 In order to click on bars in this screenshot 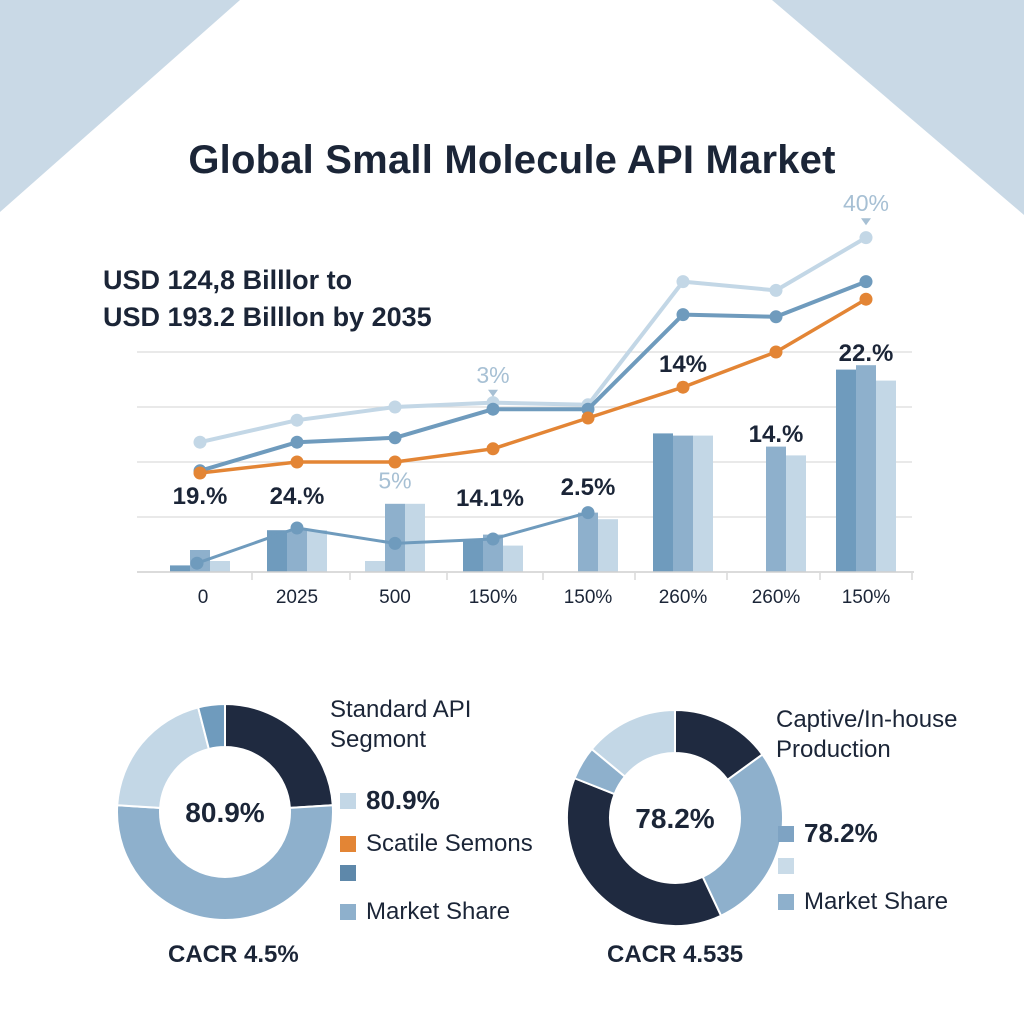, I will do `click(533, 468)`.